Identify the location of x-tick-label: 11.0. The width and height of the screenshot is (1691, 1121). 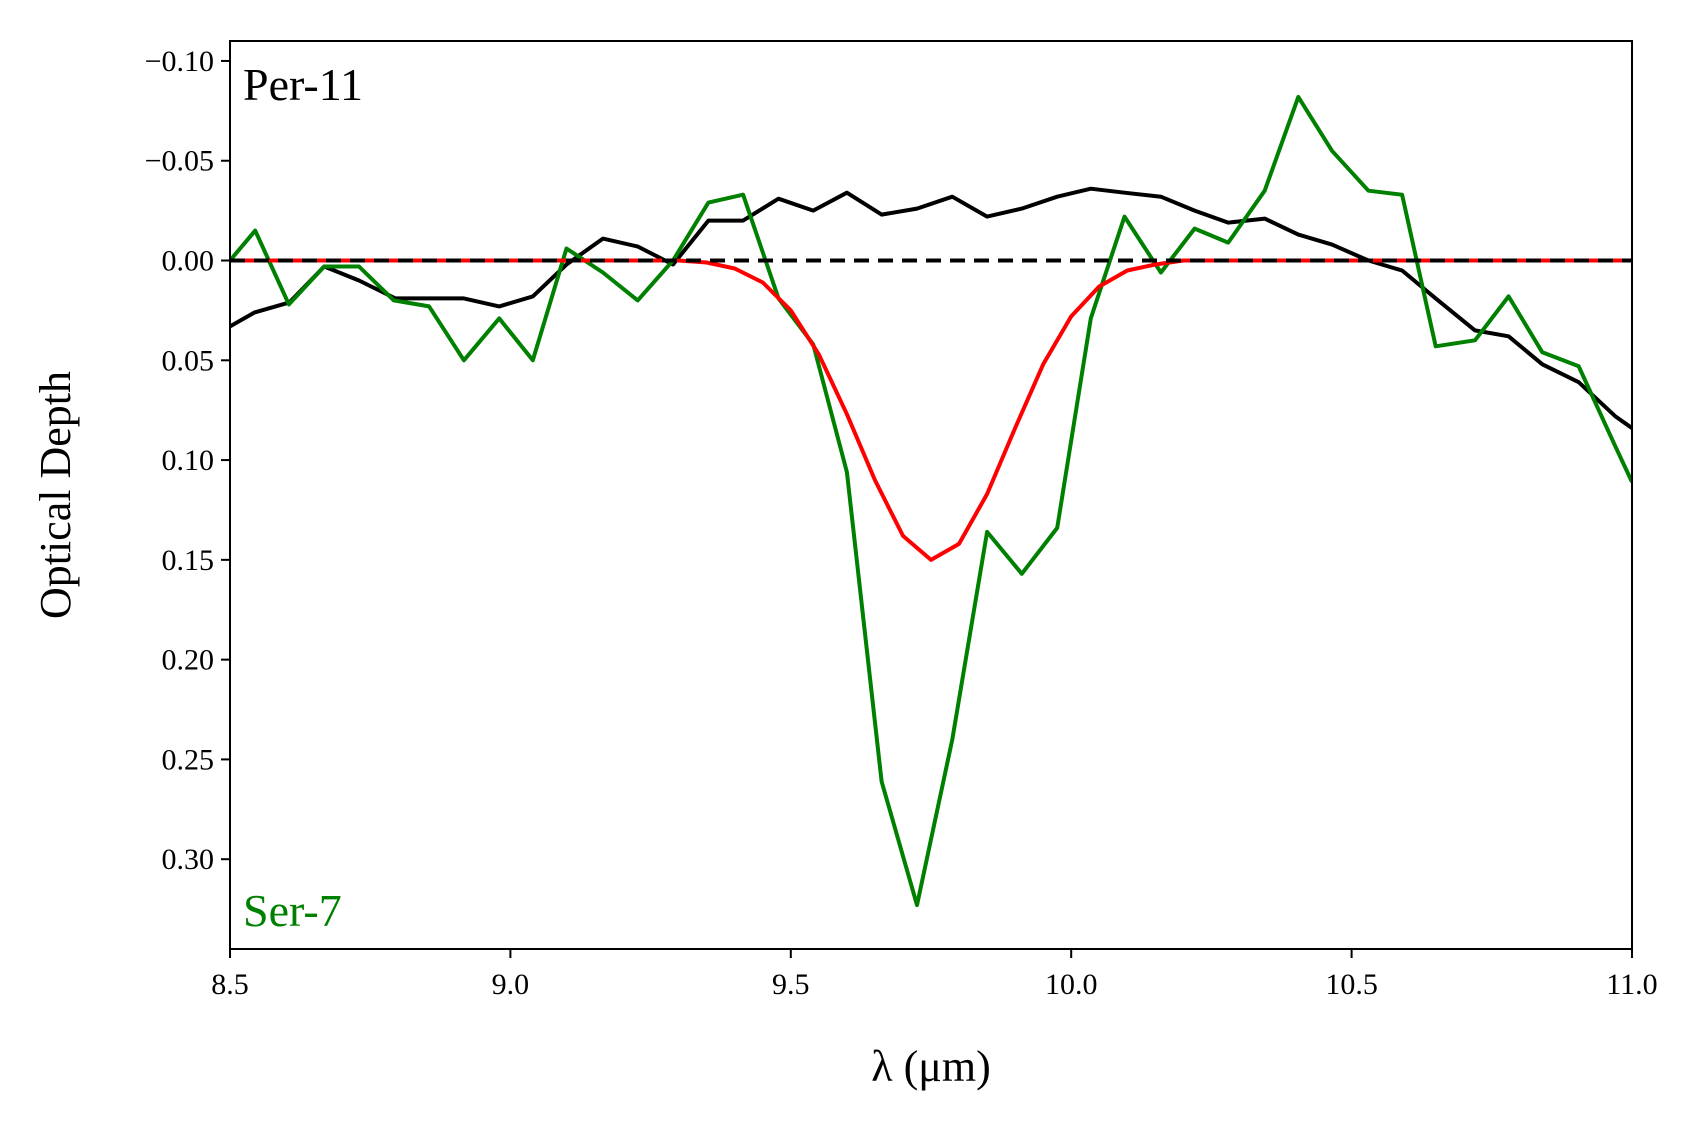
(1631, 984).